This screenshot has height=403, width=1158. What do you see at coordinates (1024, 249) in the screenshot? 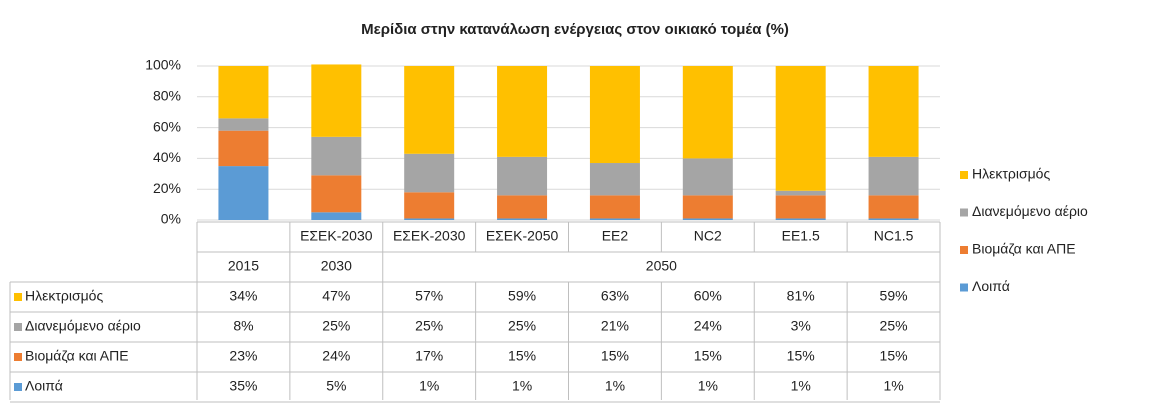
I see `legend-label: Βιομάζα και ΑΠΕ` at bounding box center [1024, 249].